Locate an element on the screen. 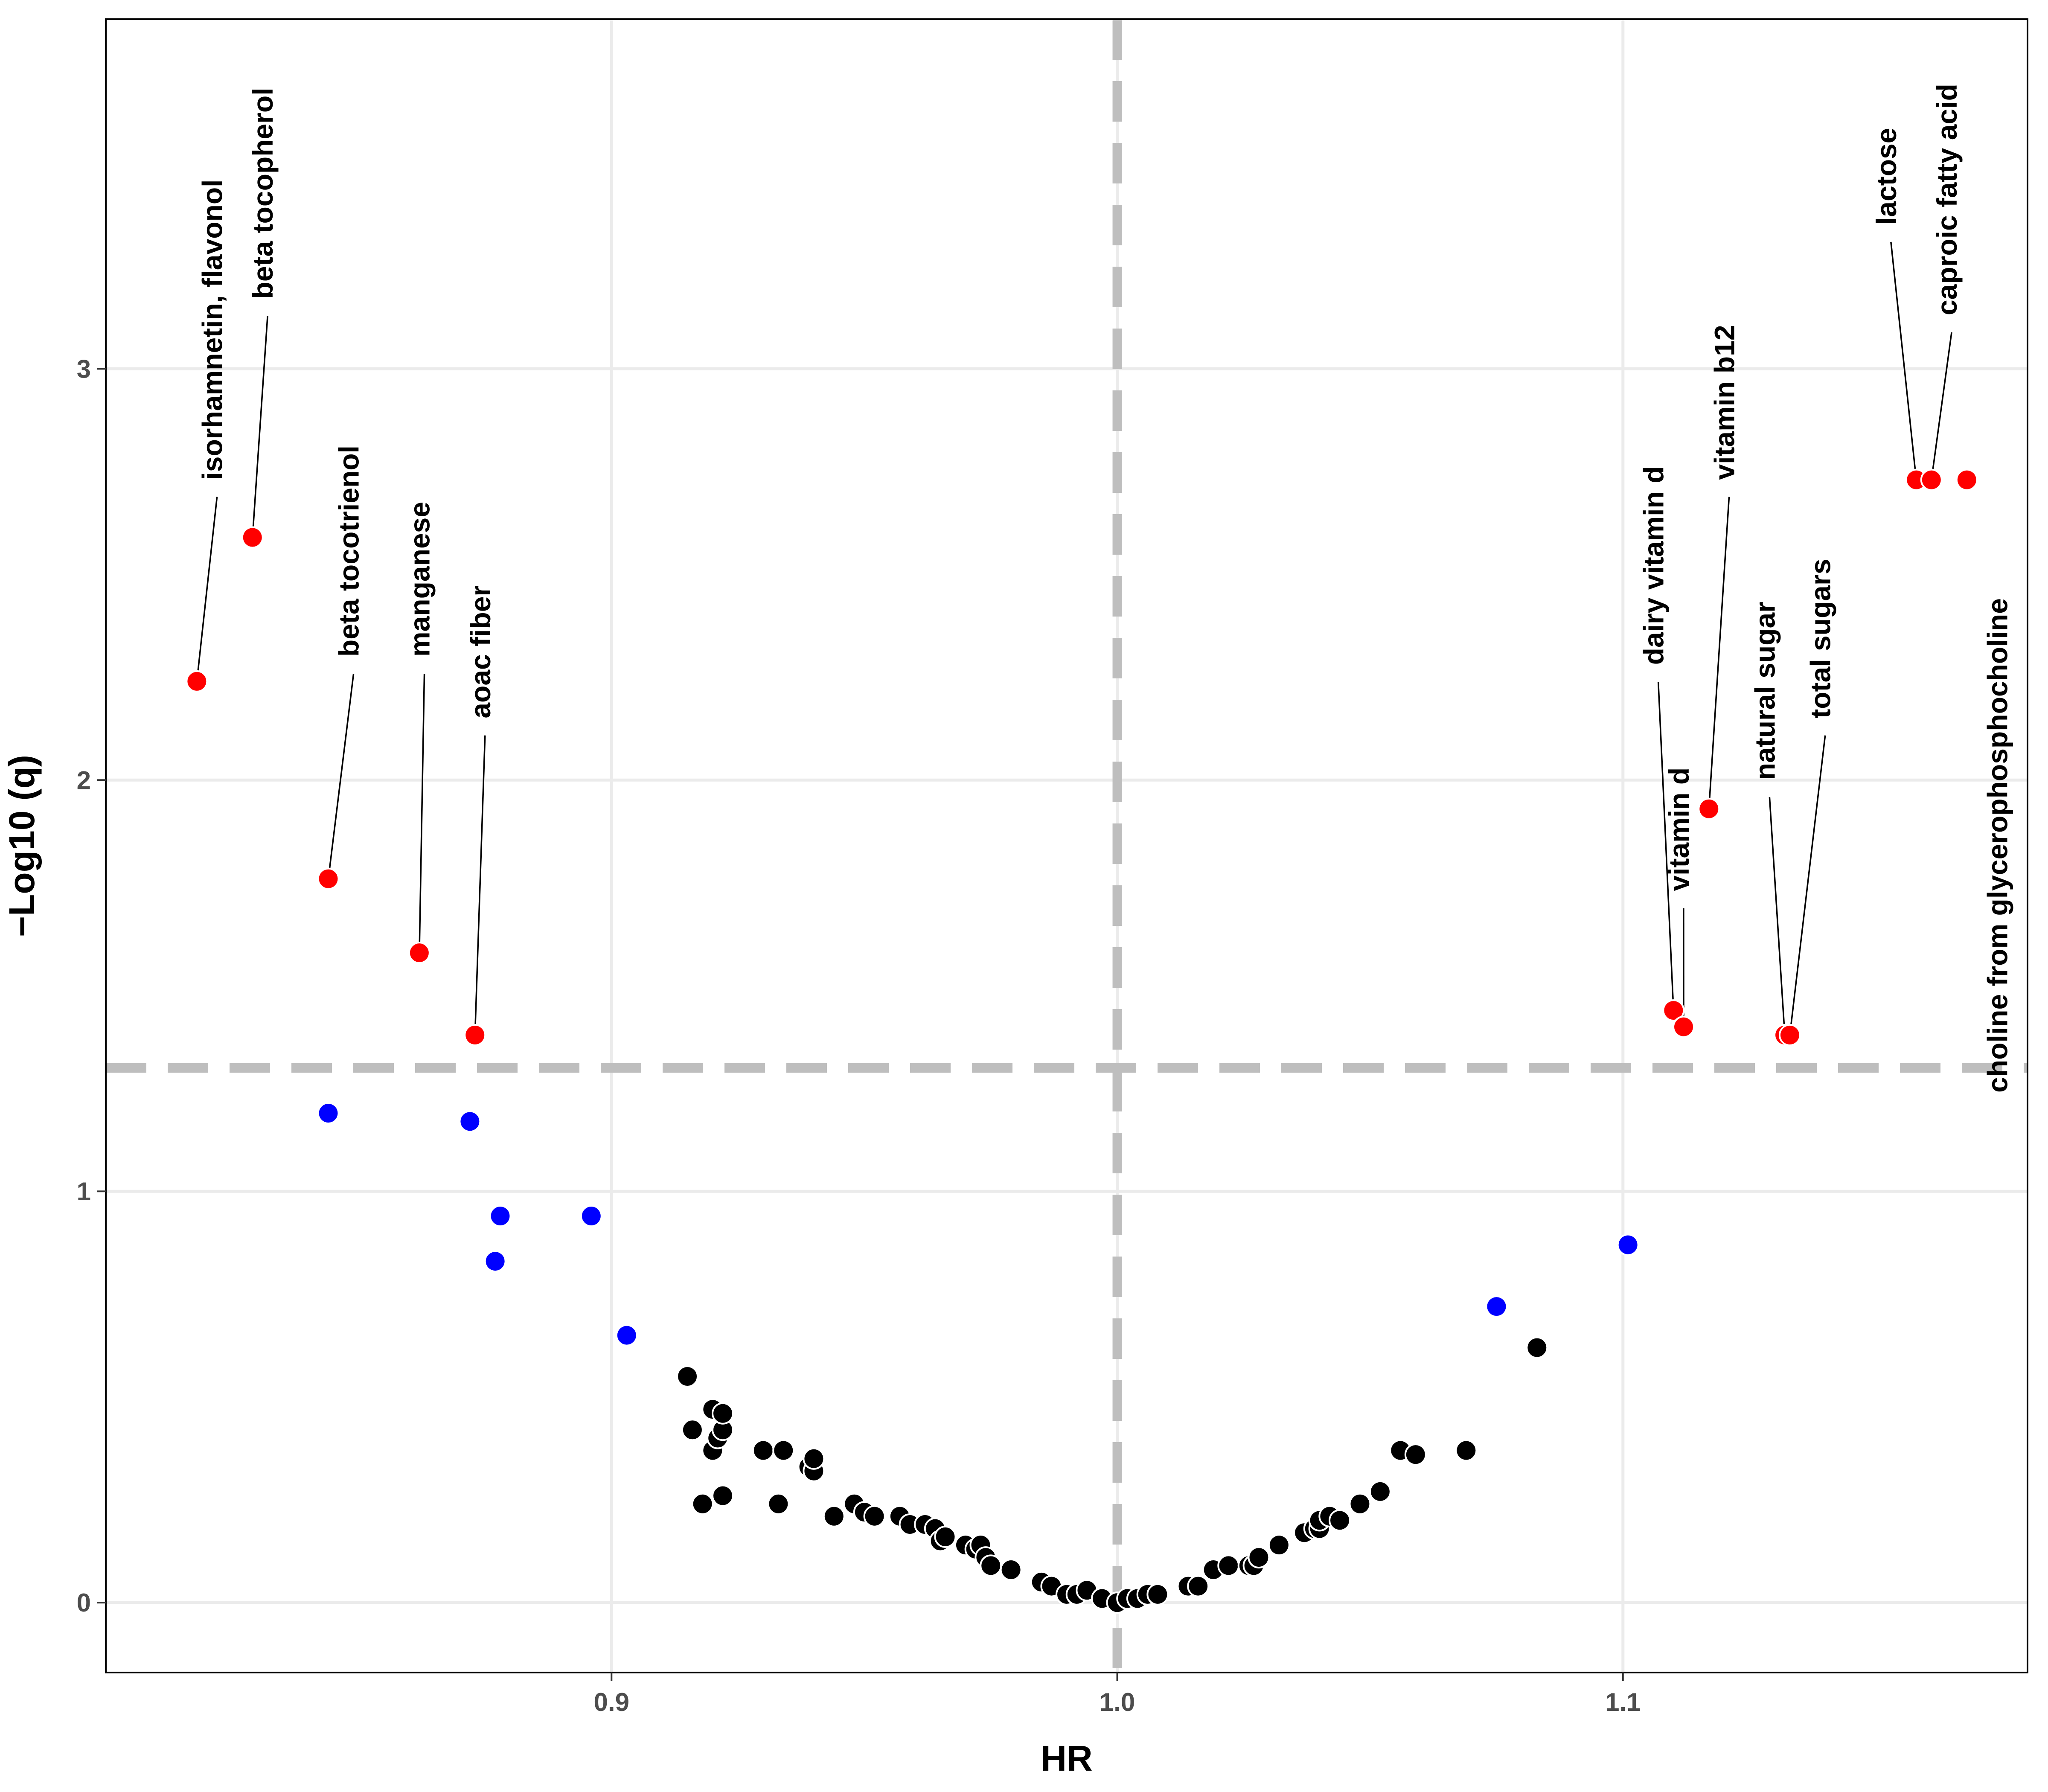  point-label: natural sugar is located at coordinates (1764, 691).